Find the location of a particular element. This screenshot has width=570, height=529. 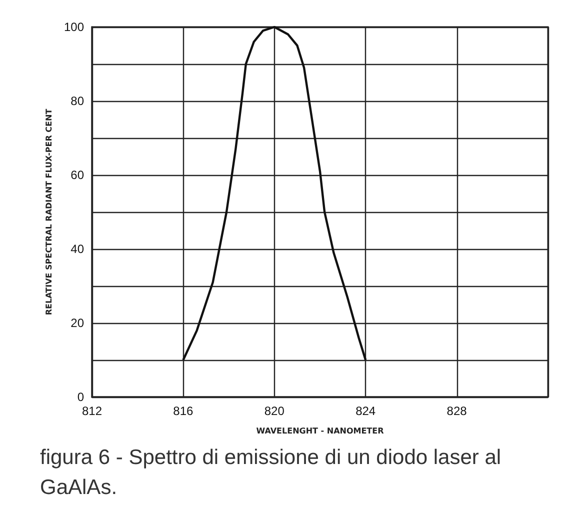

y-tick-label: 60 is located at coordinates (77, 175).